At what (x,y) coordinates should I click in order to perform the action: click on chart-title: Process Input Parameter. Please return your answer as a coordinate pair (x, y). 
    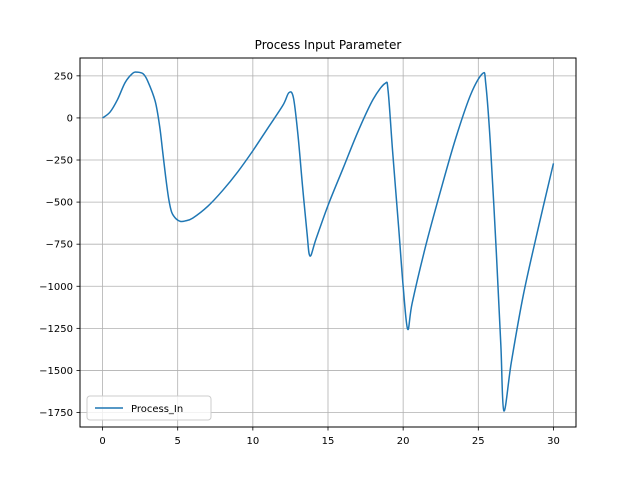
    Looking at the image, I should click on (328, 45).